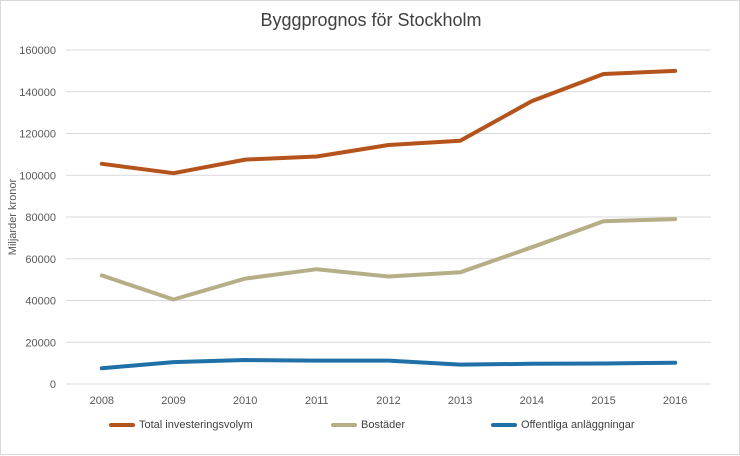 This screenshot has width=740, height=456. I want to click on legend-swatch-offentliga, so click(504, 425).